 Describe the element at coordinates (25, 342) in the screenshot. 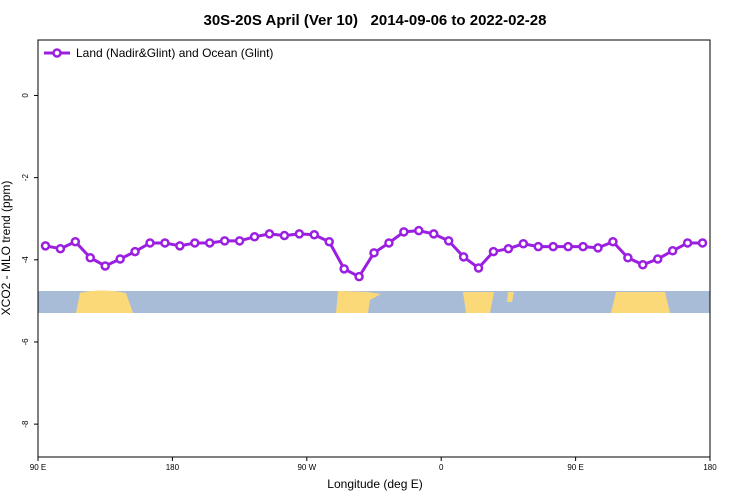

I see `y-tick-label: -6` at that location.